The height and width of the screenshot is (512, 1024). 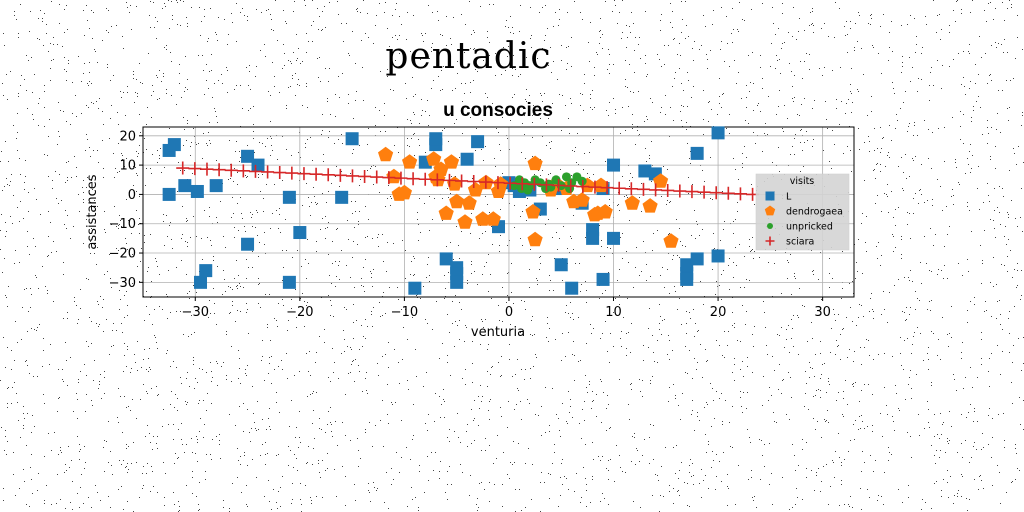 I want to click on y-tick-label: −30, so click(x=122, y=283).